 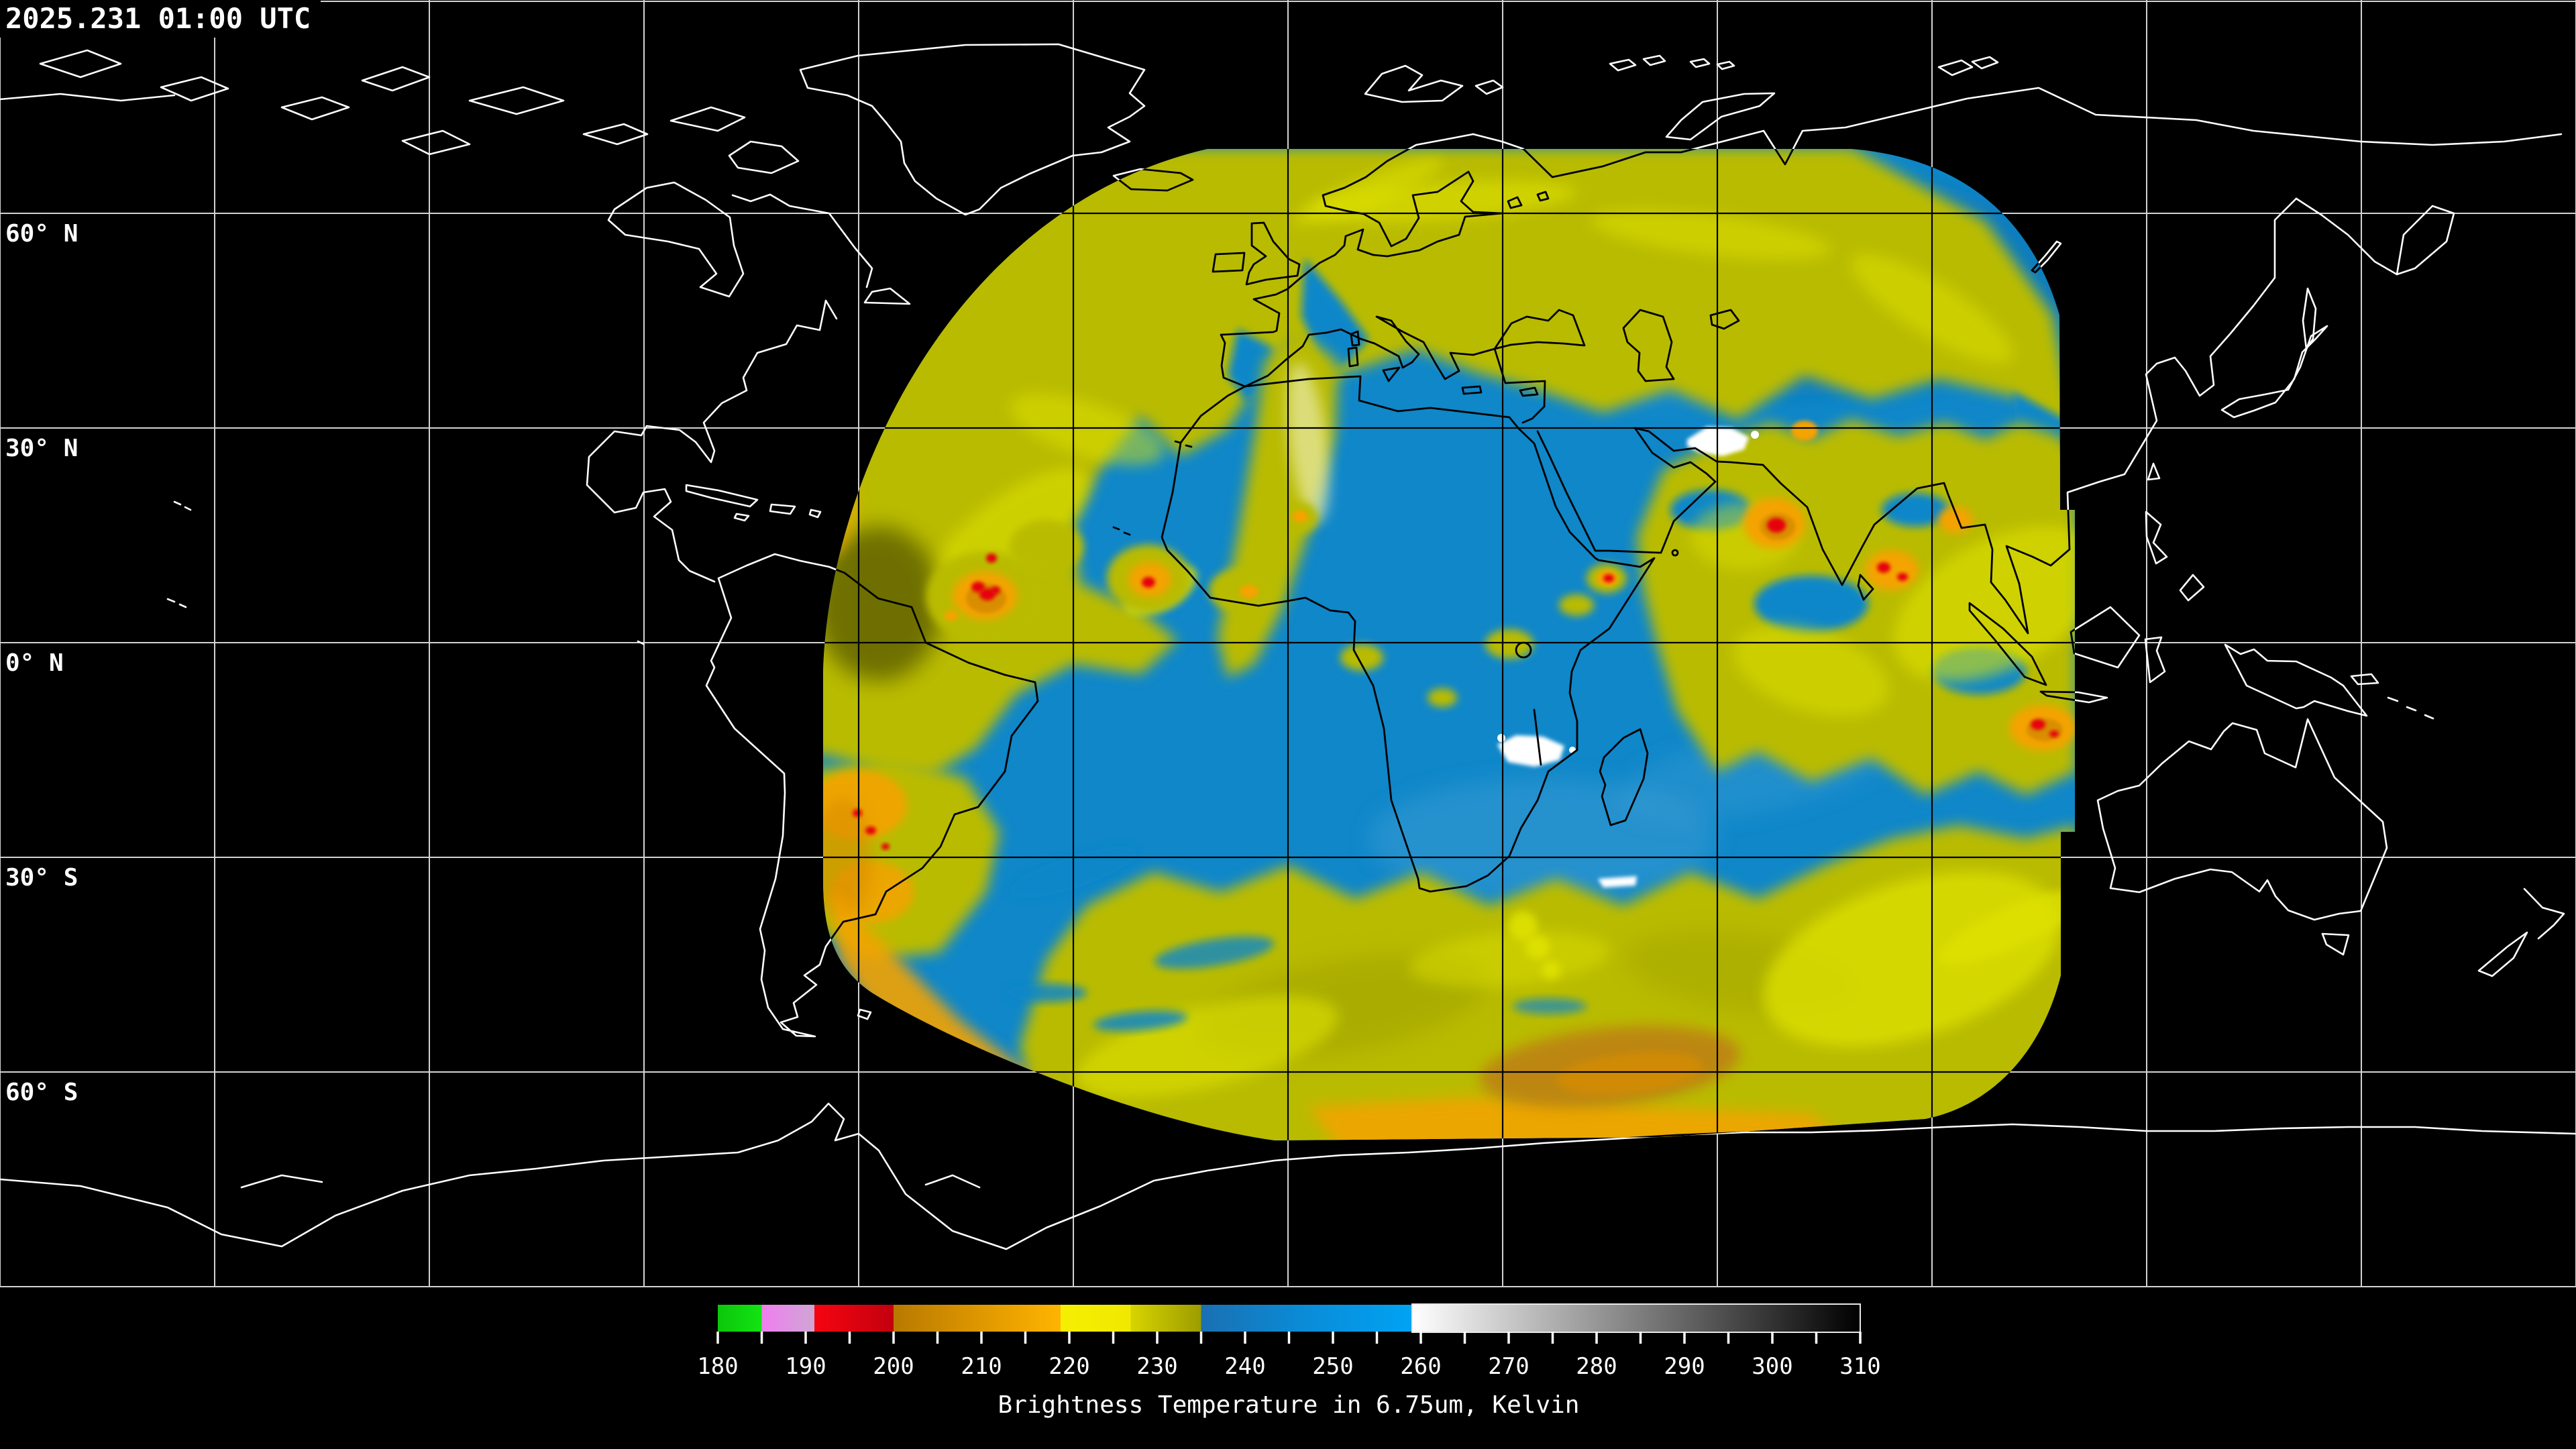 I want to click on latitude-labels: 60° N 30° N 0° N 30° S 60° S, so click(x=41, y=663).